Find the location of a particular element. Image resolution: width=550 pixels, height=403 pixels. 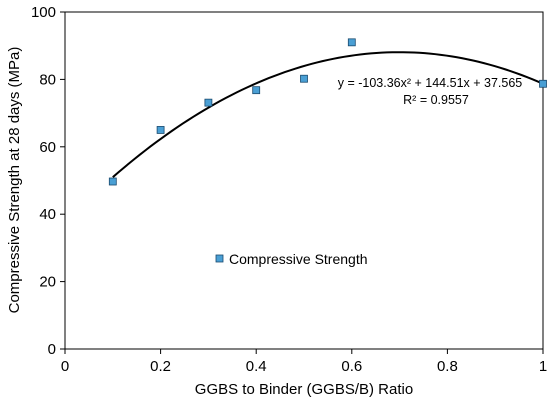

y-tick-label: 80 is located at coordinates (47, 79).